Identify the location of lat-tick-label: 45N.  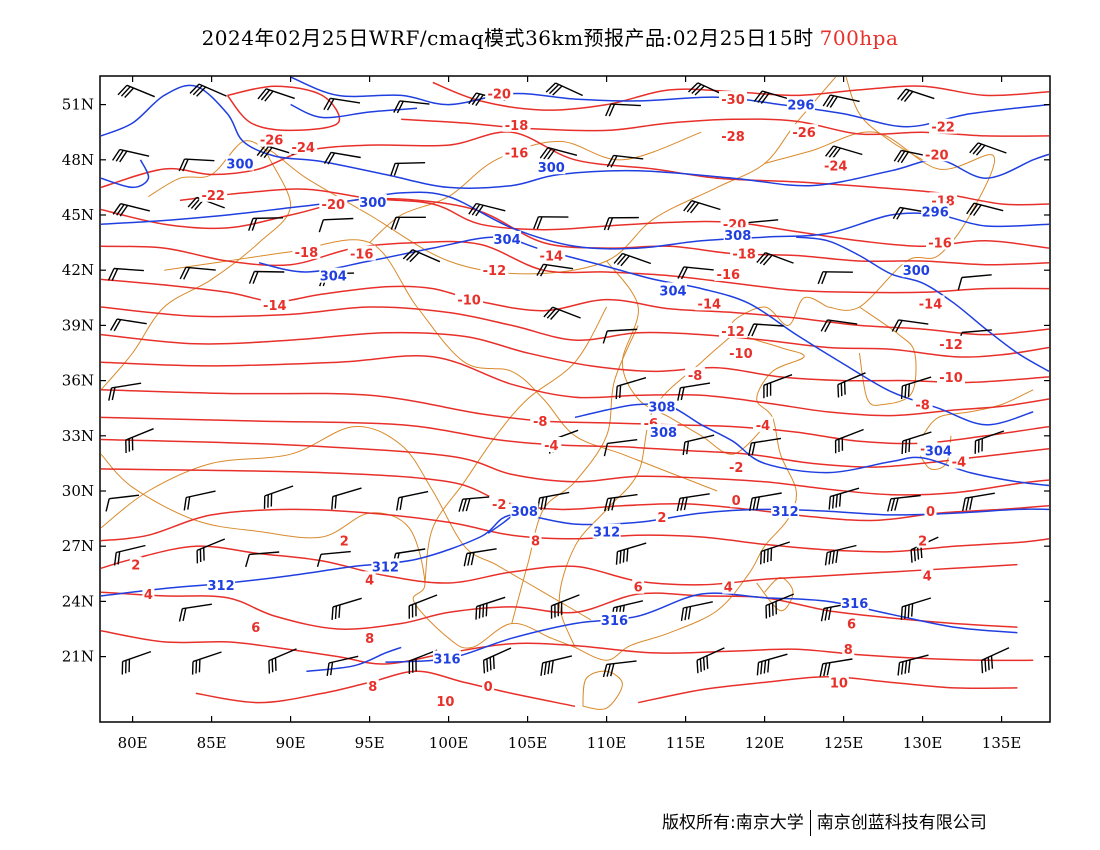
(78, 215).